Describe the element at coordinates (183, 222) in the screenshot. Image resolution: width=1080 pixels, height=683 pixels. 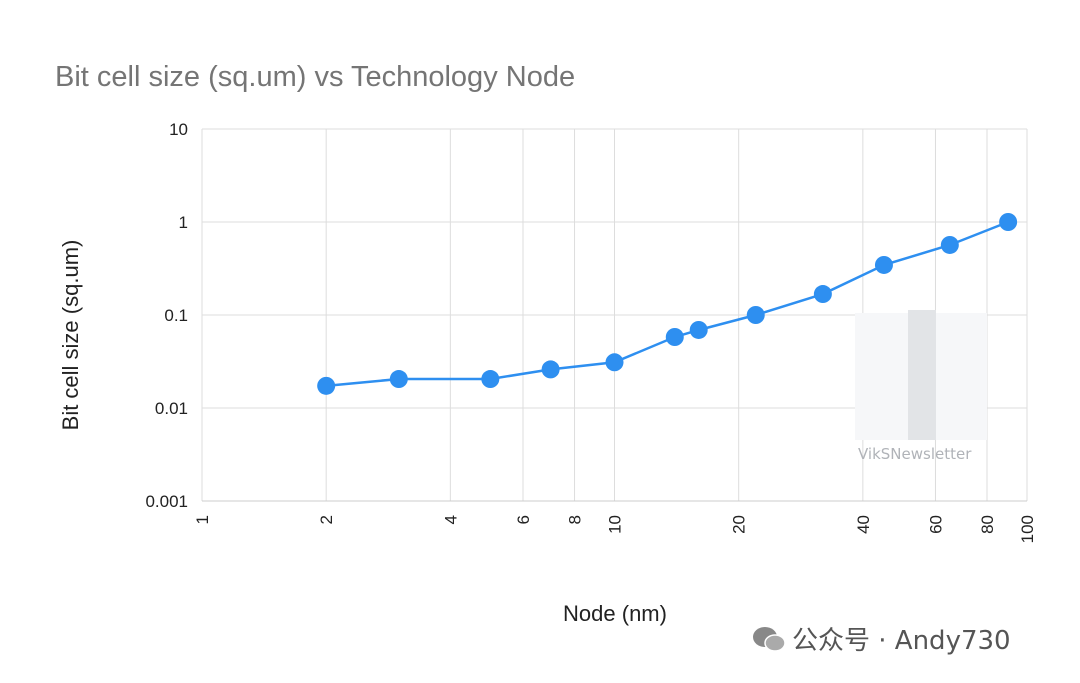
I see `y-tick-label: 1` at that location.